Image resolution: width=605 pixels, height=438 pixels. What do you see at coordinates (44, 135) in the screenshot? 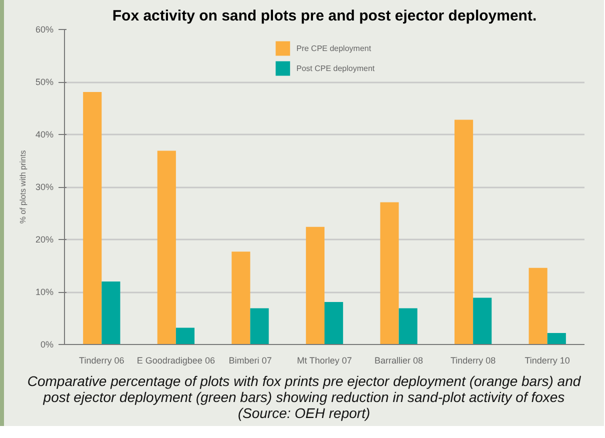
I see `y-tick-label: 40%` at bounding box center [44, 135].